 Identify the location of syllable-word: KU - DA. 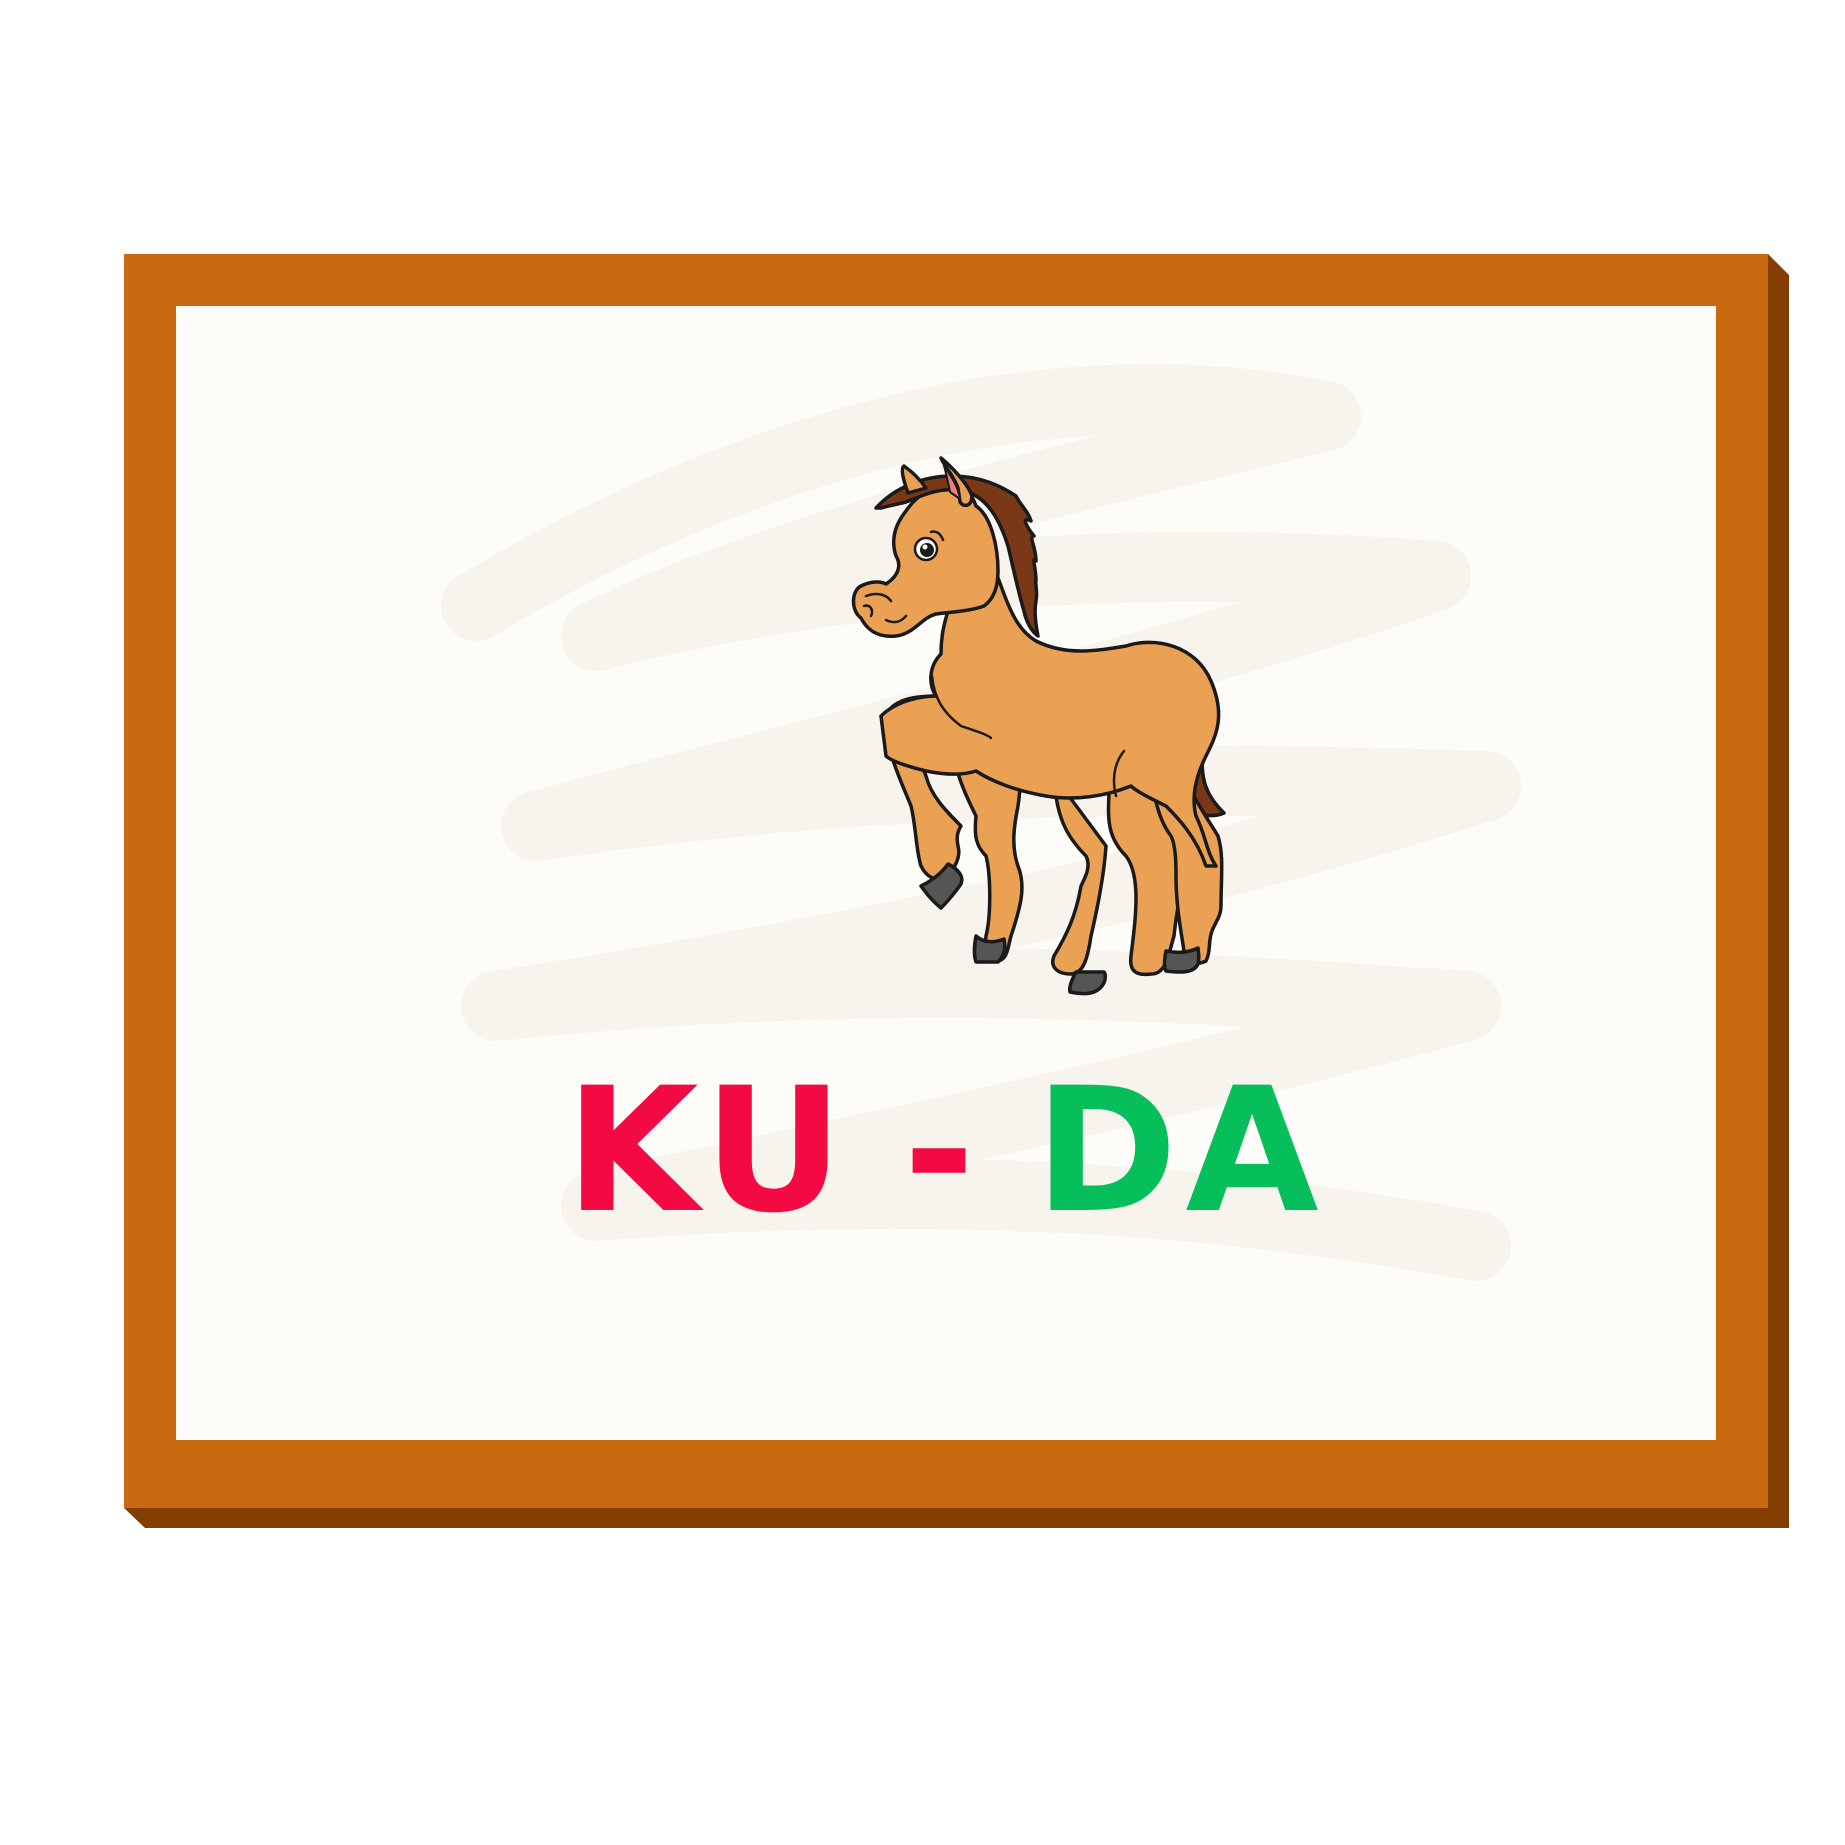
(946, 1151).